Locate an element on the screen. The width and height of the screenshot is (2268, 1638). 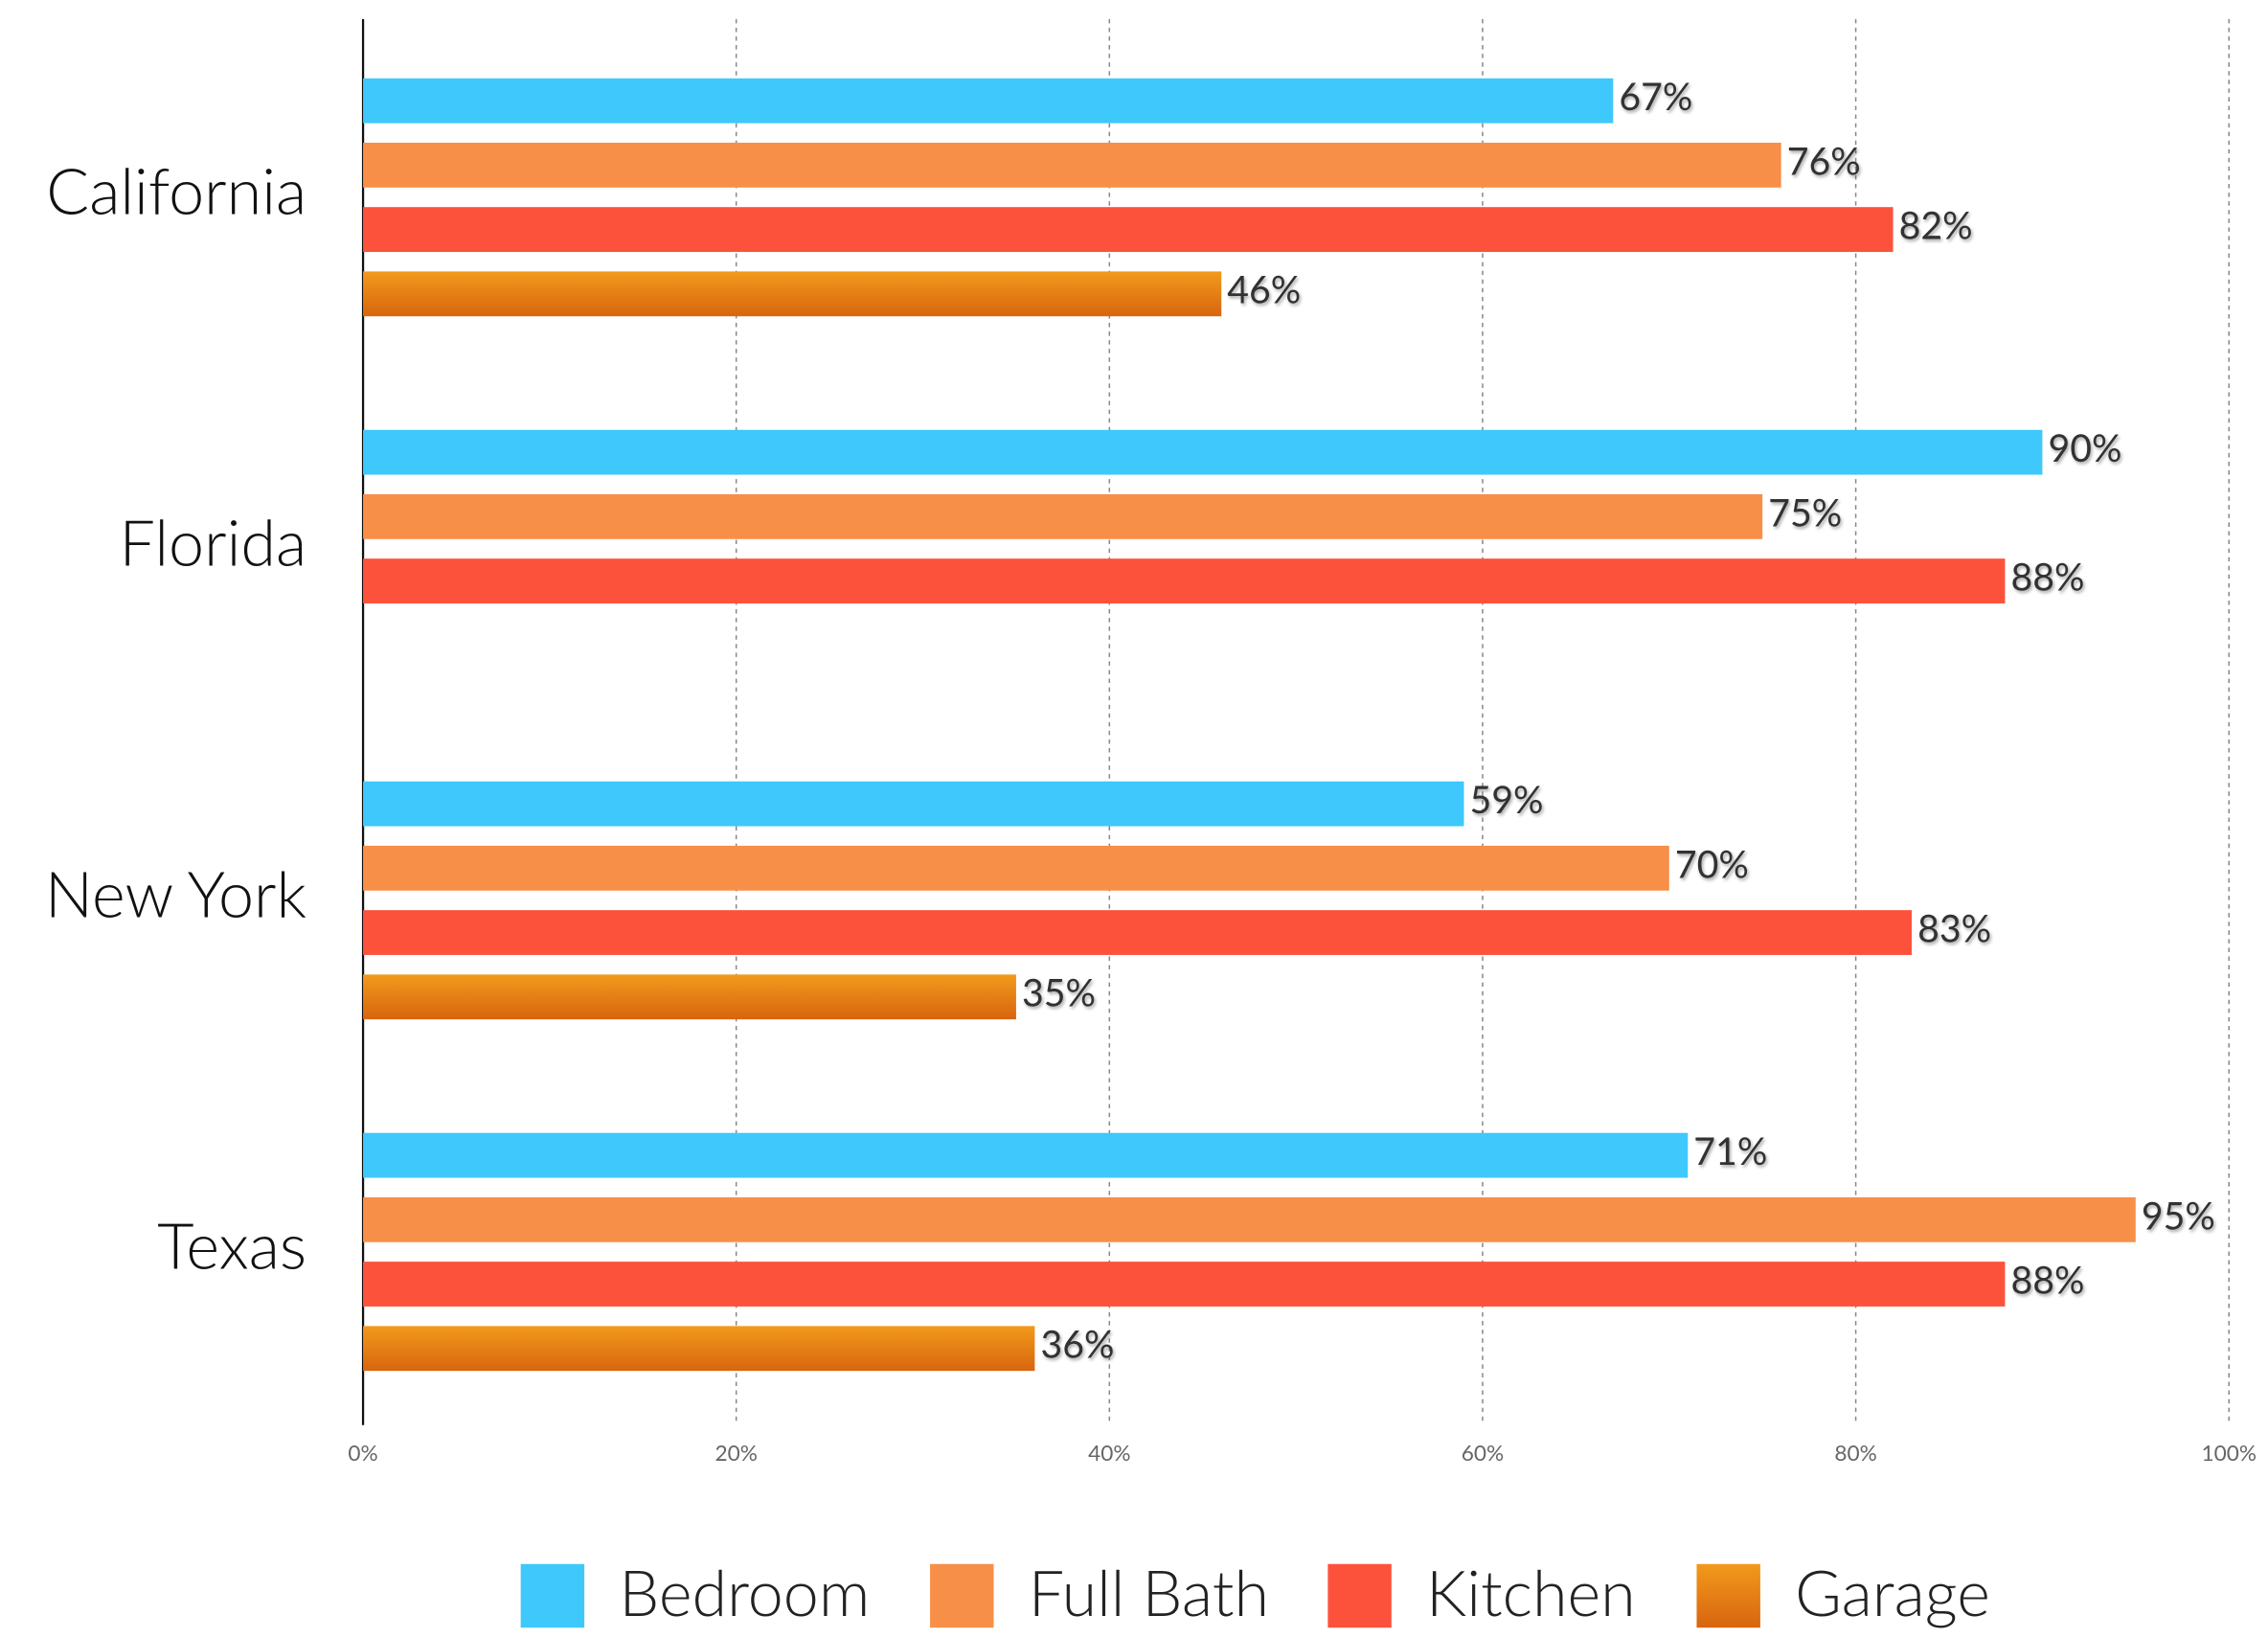
value-label: 95% is located at coordinates (2178, 1215).